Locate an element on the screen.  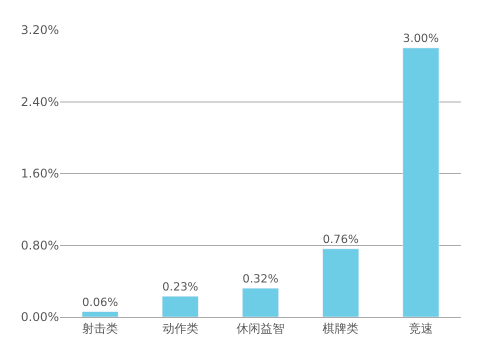
y-tick-label: 2.40% is located at coordinates (39, 101).